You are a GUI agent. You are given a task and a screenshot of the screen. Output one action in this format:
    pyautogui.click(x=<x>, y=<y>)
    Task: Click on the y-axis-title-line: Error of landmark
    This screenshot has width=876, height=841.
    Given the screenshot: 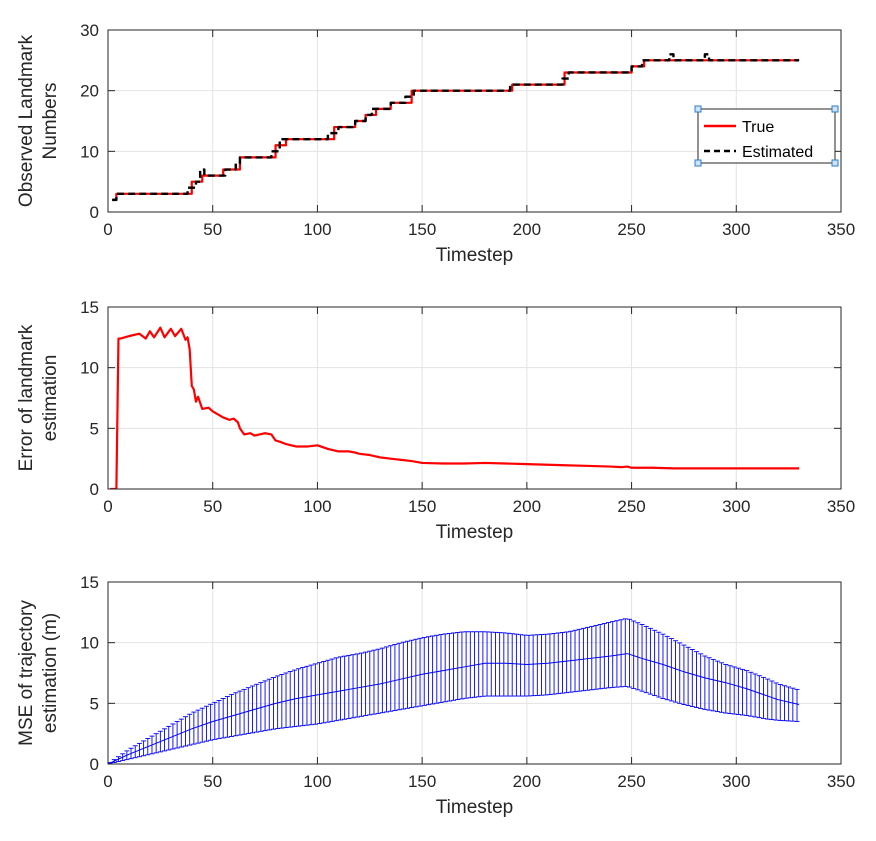 What is the action you would take?
    pyautogui.click(x=26, y=397)
    